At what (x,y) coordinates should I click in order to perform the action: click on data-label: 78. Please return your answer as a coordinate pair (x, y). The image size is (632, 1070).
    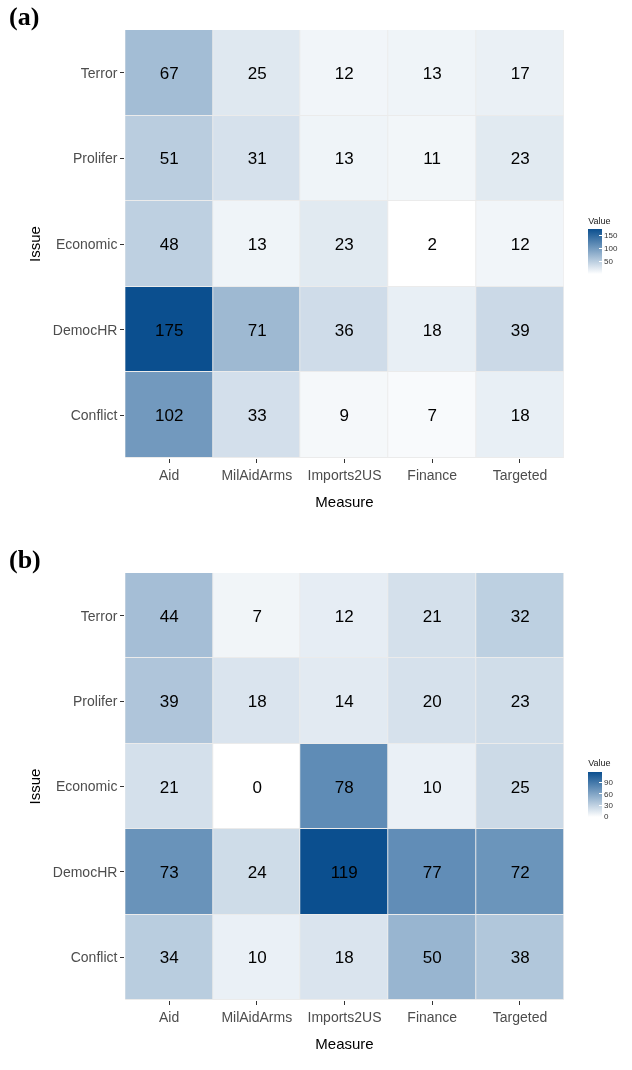
    Looking at the image, I should click on (344, 787).